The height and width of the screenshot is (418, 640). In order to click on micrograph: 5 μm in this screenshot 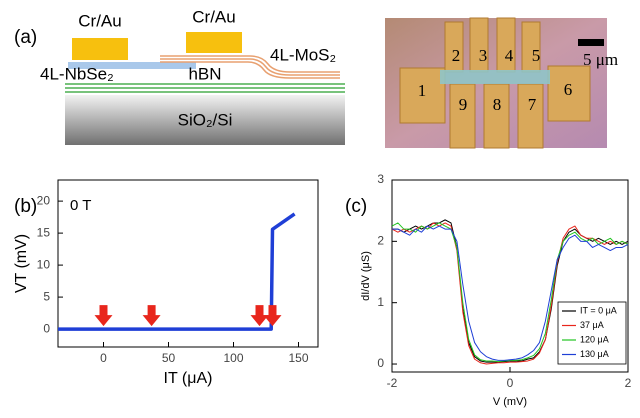, I will do `click(501, 83)`.